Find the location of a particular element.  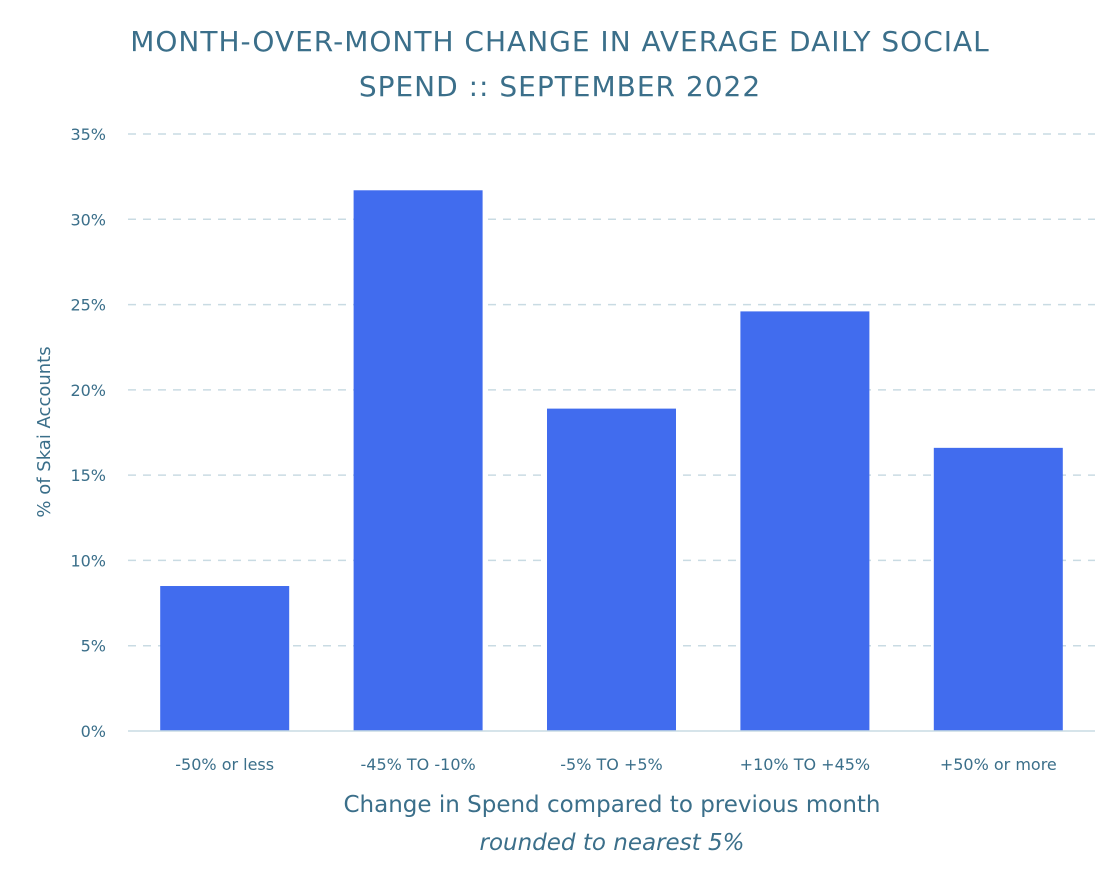

y-tick-label: 5% is located at coordinates (93, 646).